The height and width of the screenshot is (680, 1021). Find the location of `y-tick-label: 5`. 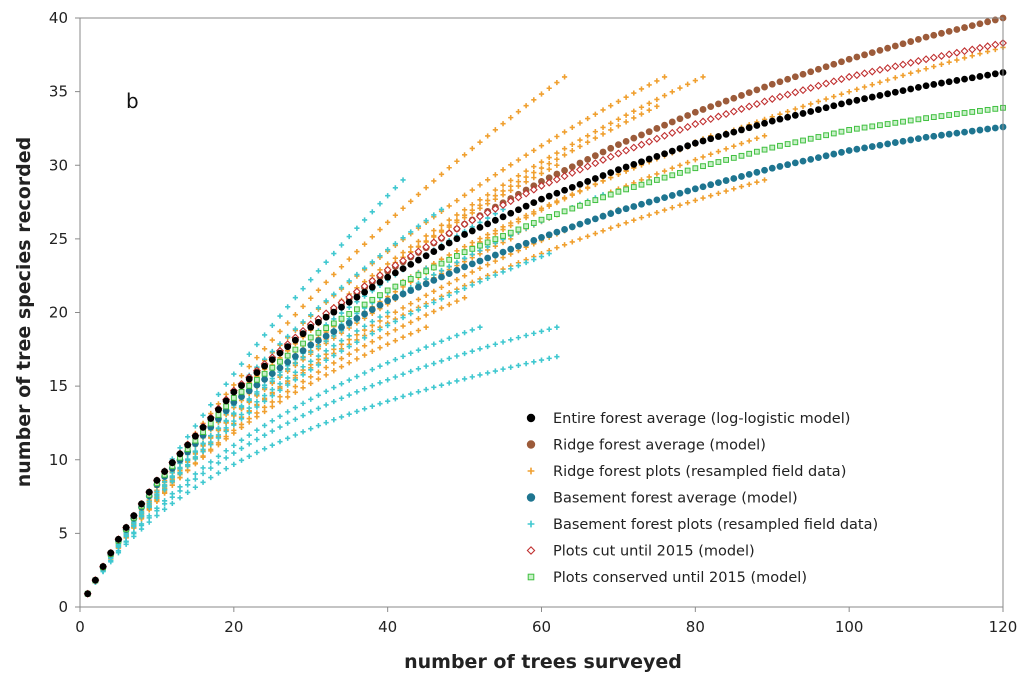

y-tick-label: 5 is located at coordinates (63, 533).